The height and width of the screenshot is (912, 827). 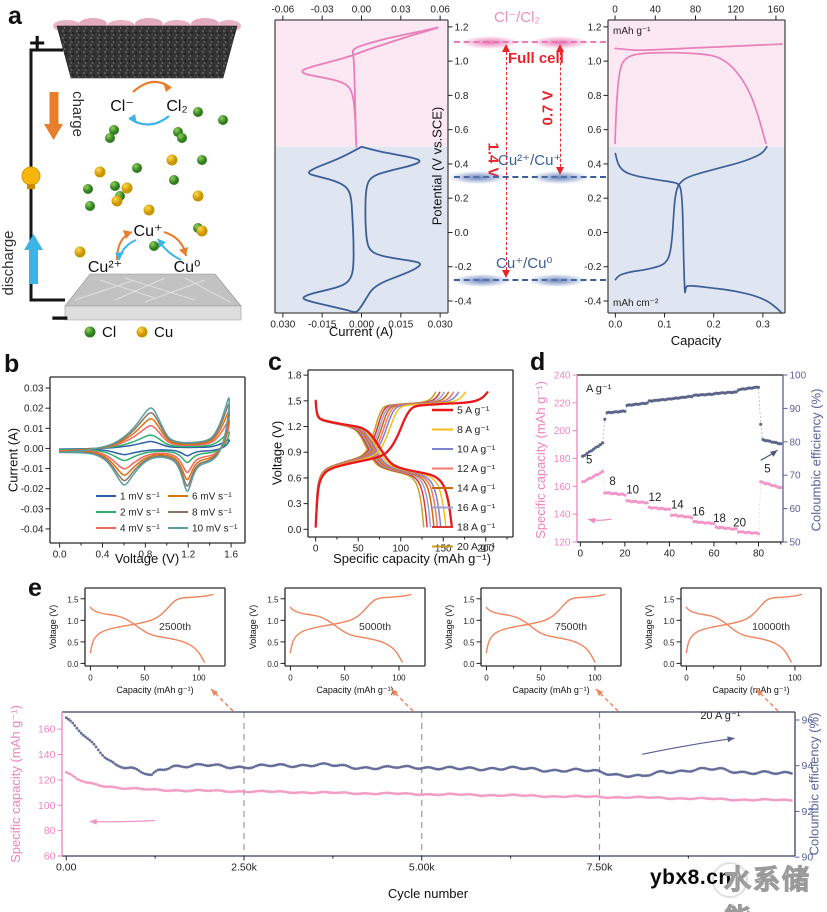 What do you see at coordinates (696, 340) in the screenshot?
I see `capacity-axis-label: Capacity` at bounding box center [696, 340].